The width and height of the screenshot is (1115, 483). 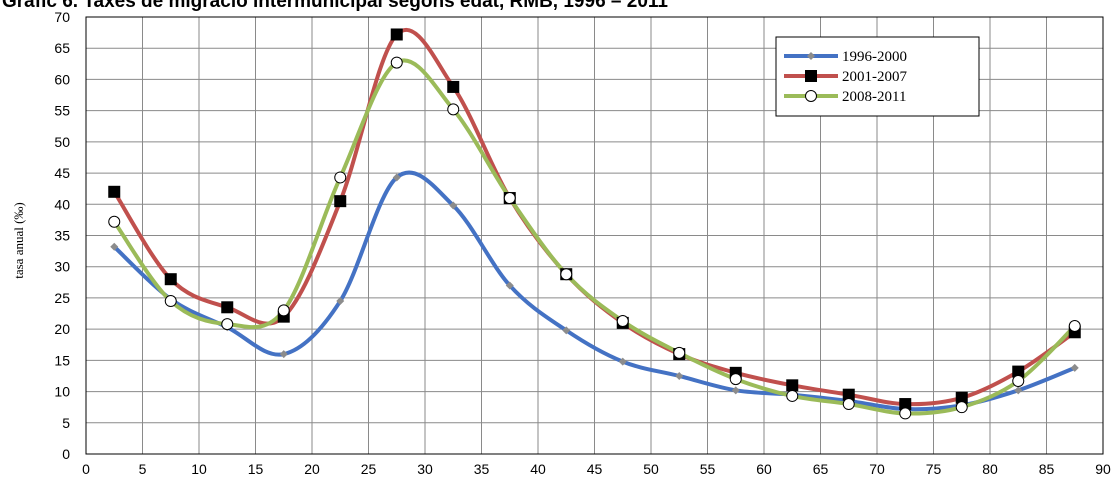 What do you see at coordinates (990, 469) in the screenshot?
I see `x-tick-label: 80` at bounding box center [990, 469].